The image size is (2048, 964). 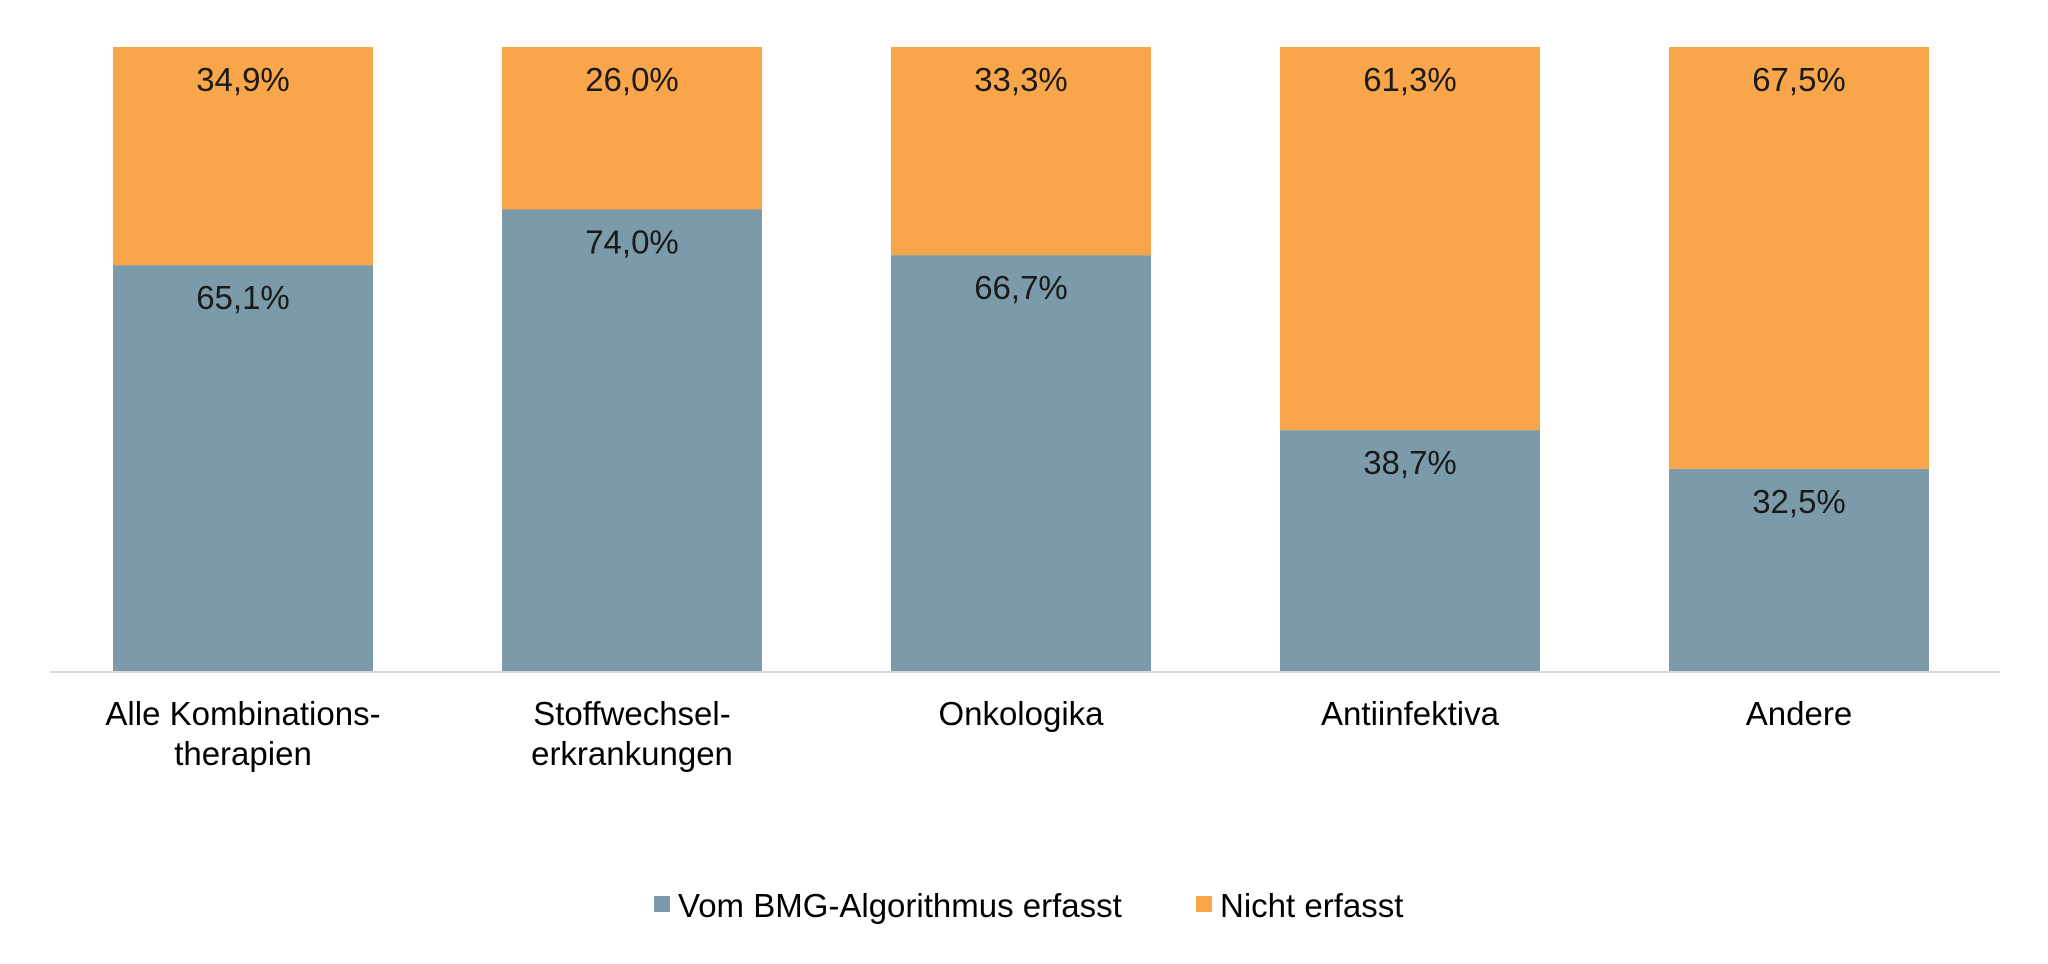 What do you see at coordinates (243, 297) in the screenshot?
I see `data-label-erfasst-1: 65,1%` at bounding box center [243, 297].